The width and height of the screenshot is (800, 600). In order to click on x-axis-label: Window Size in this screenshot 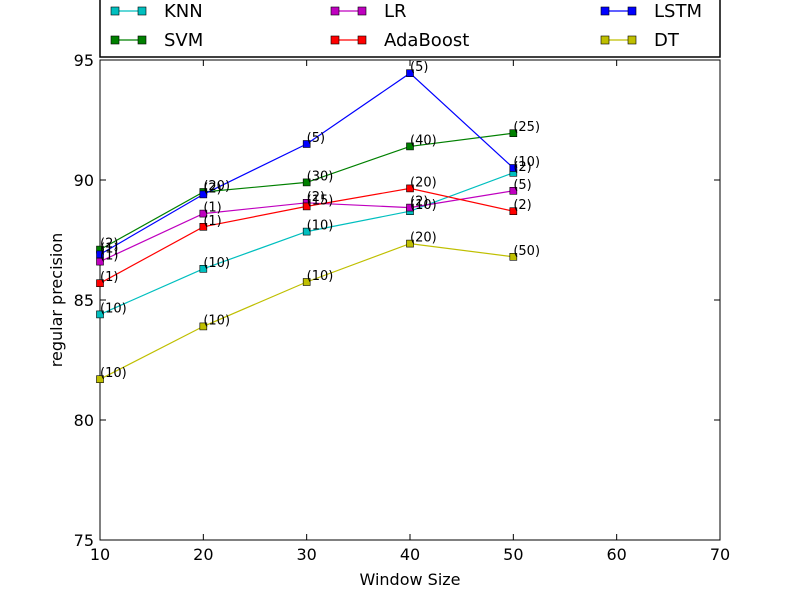, I will do `click(409, 579)`.